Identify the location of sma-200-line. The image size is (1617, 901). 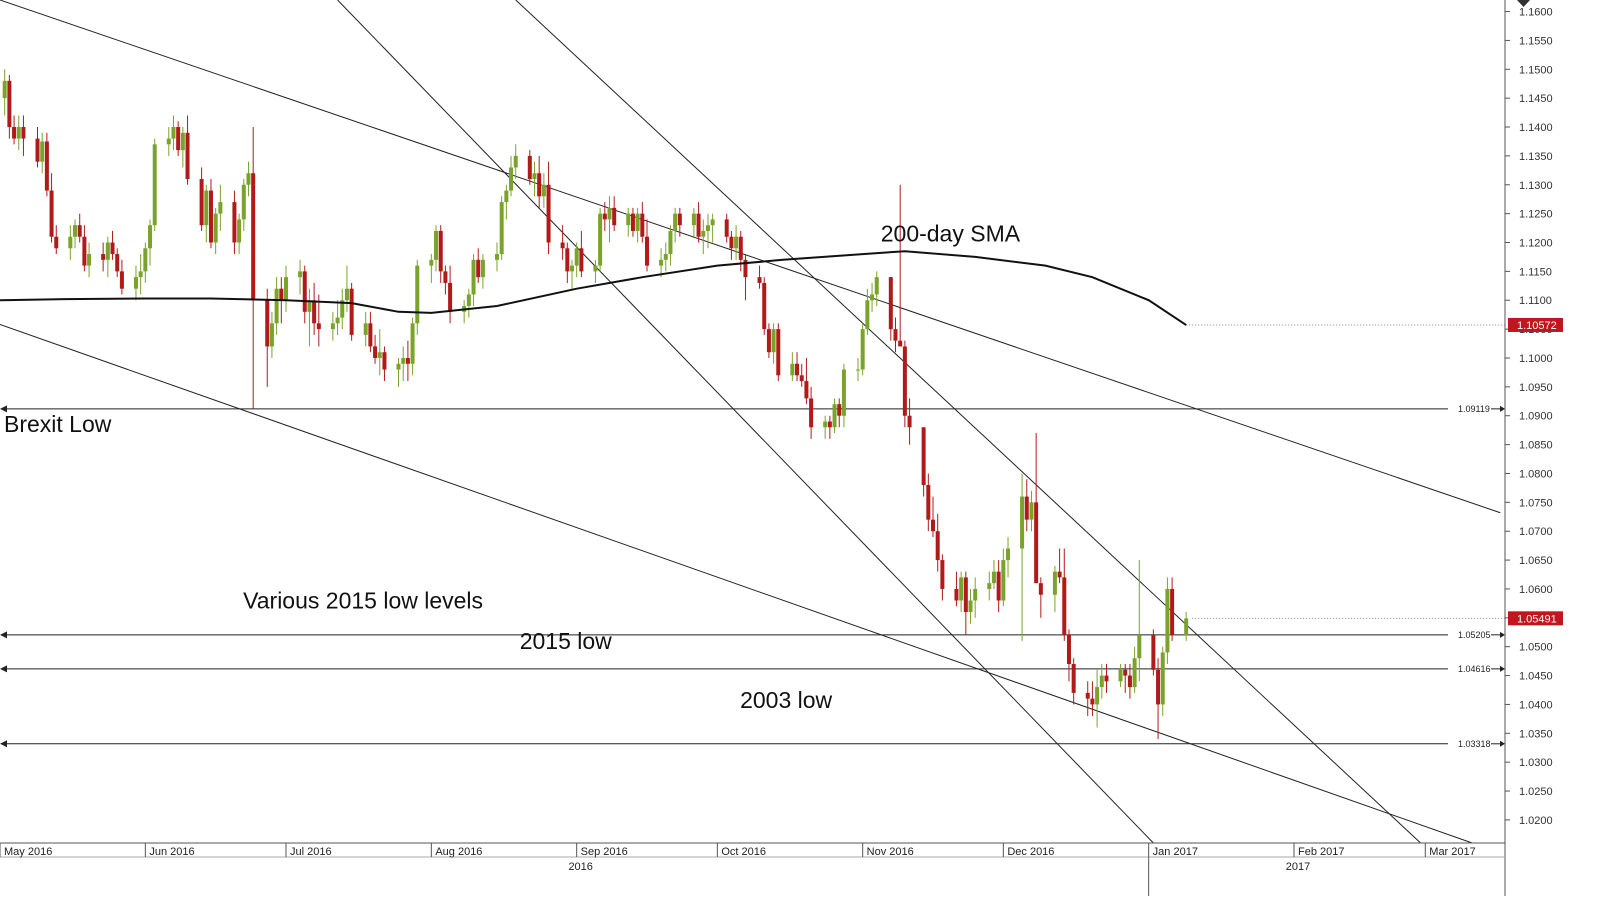
(593, 288).